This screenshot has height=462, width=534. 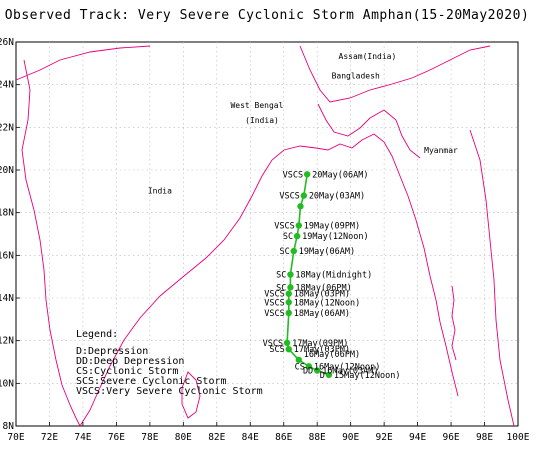 I want to click on track-time-label: 18May(12Noon), so click(x=327, y=303).